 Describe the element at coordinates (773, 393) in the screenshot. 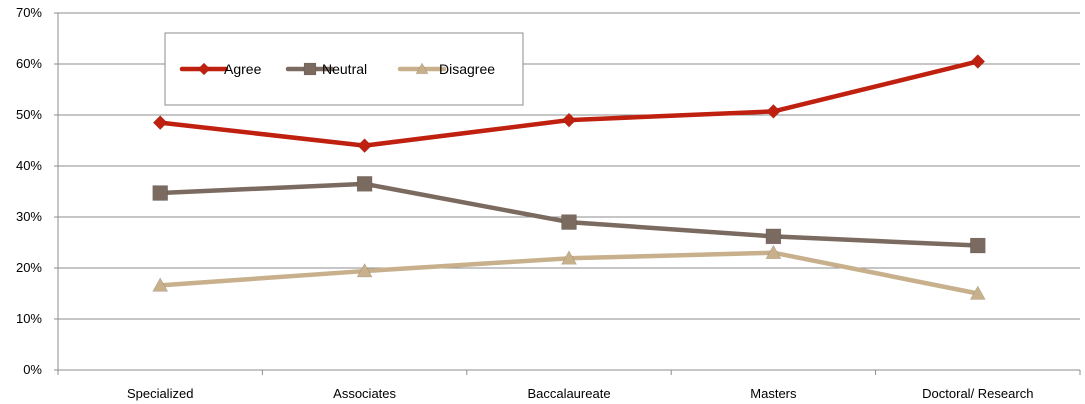

I see `x-tick-label: Masters` at that location.